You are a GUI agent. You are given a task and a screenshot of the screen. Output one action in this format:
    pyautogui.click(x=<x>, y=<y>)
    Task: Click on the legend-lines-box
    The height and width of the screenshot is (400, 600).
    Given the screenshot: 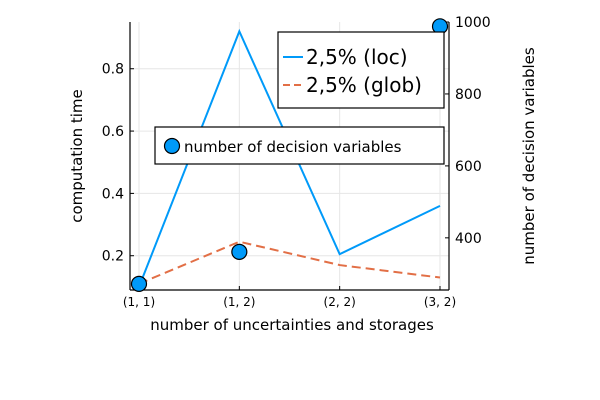 What is the action you would take?
    pyautogui.click(x=361, y=70)
    